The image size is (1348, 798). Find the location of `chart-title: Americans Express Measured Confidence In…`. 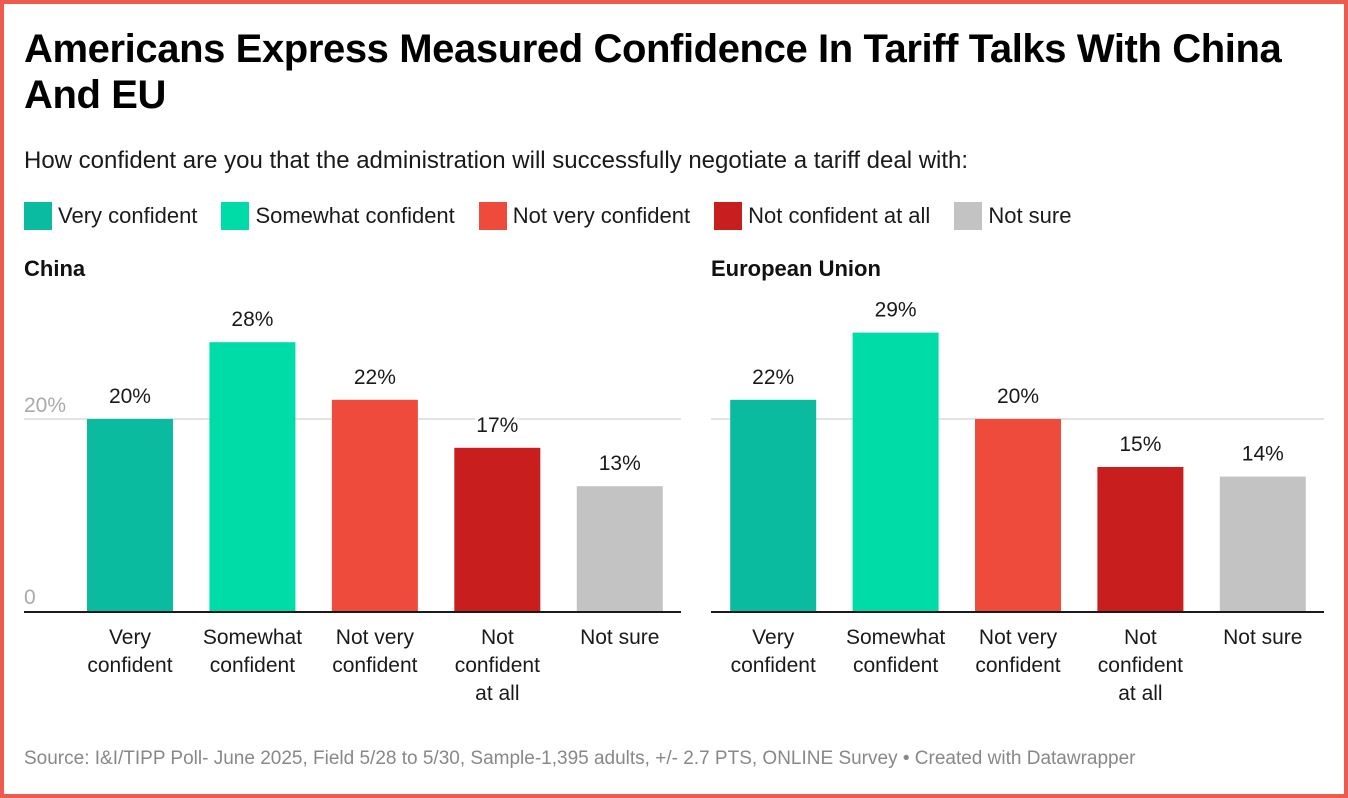

chart-title: Americans Express Measured Confidence In… is located at coordinates (653, 72).